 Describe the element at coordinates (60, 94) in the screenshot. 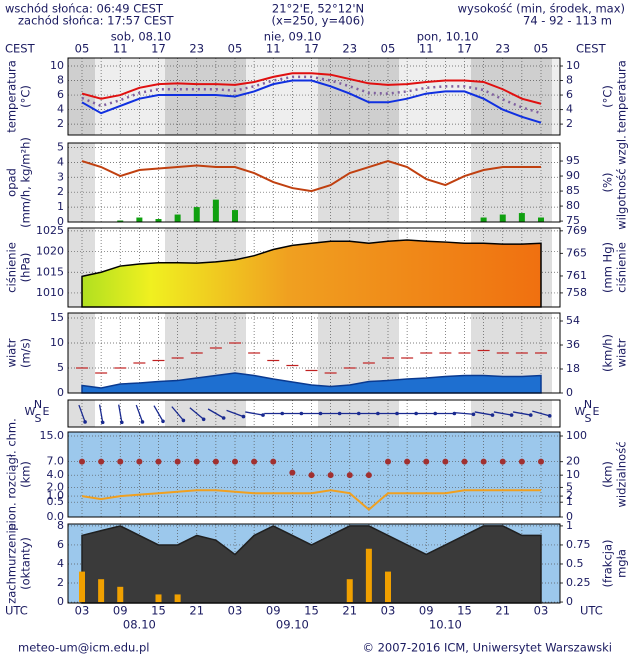

I see `y-tick-label: 6` at that location.